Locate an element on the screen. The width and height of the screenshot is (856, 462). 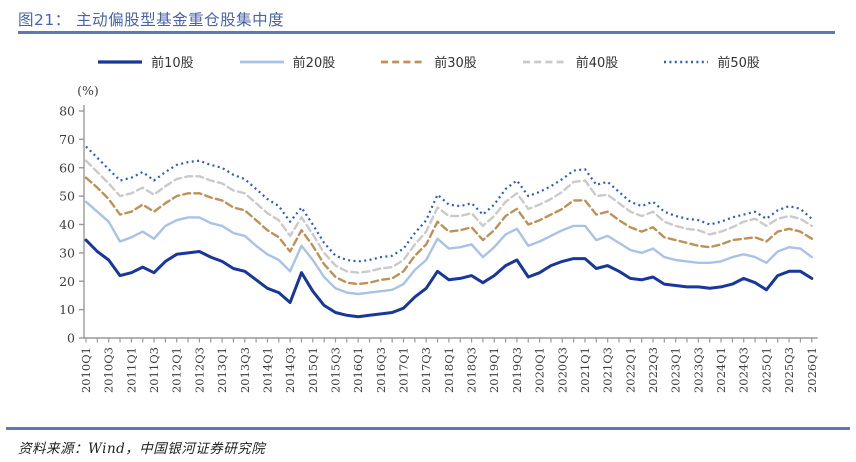
x-tick-label: 2017Q3 is located at coordinates (426, 370).